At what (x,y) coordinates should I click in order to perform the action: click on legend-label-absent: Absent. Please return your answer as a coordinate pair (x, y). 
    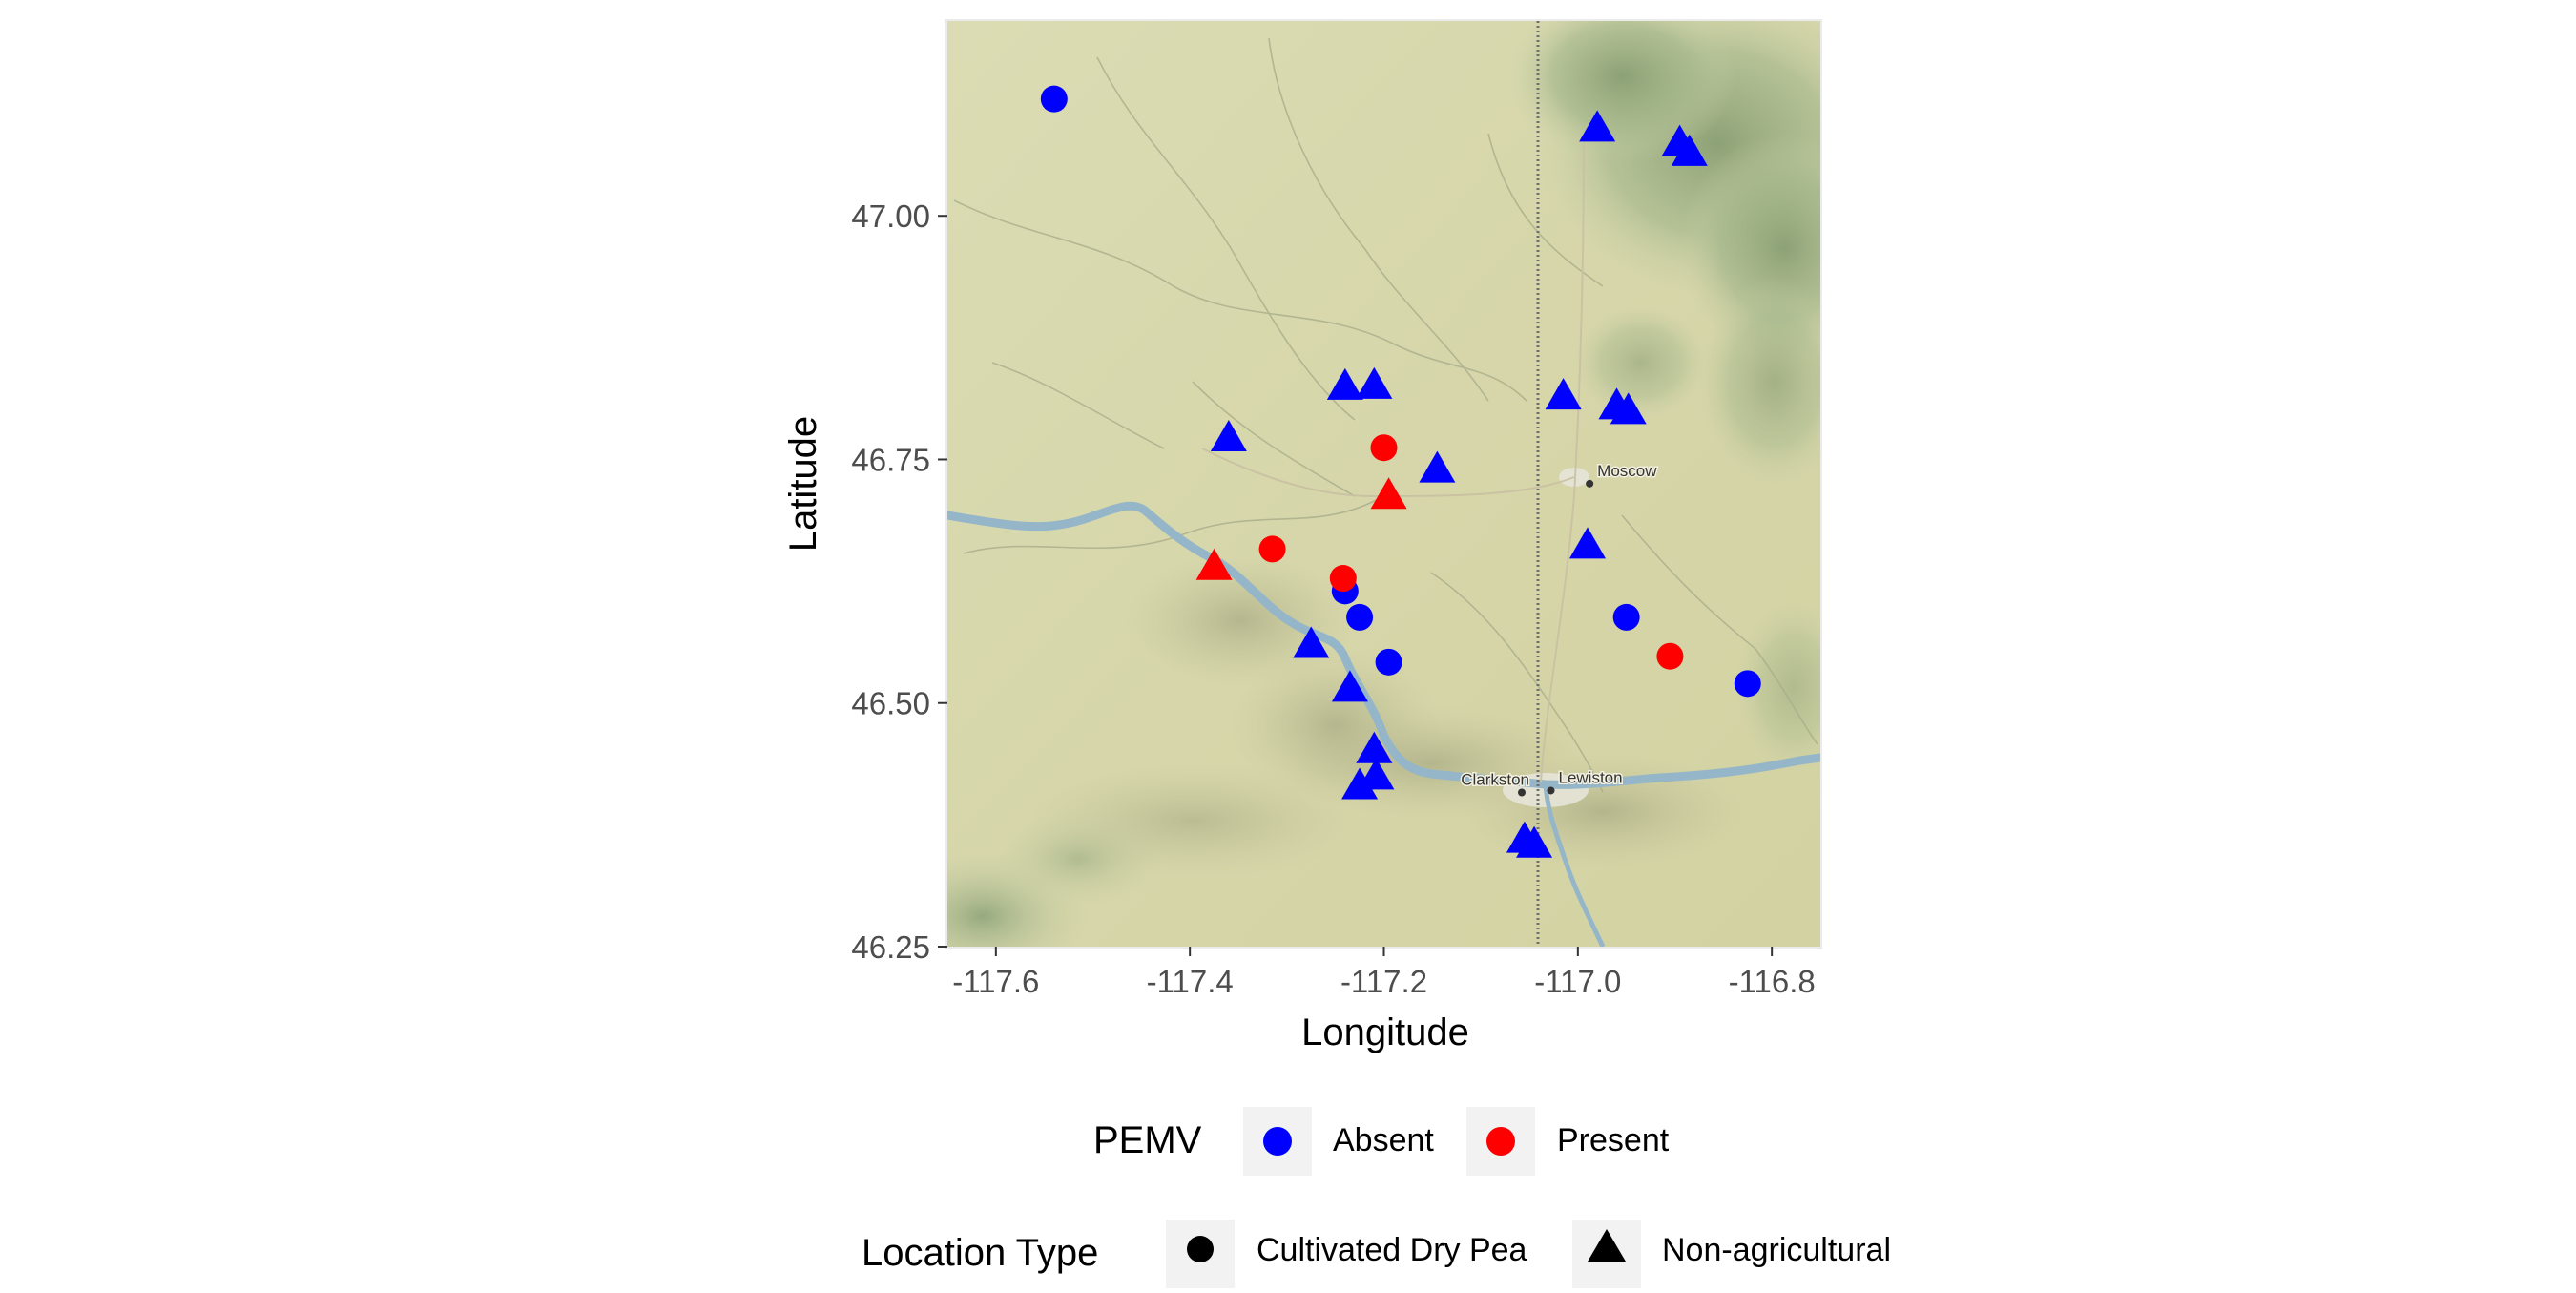
    Looking at the image, I should click on (1383, 1140).